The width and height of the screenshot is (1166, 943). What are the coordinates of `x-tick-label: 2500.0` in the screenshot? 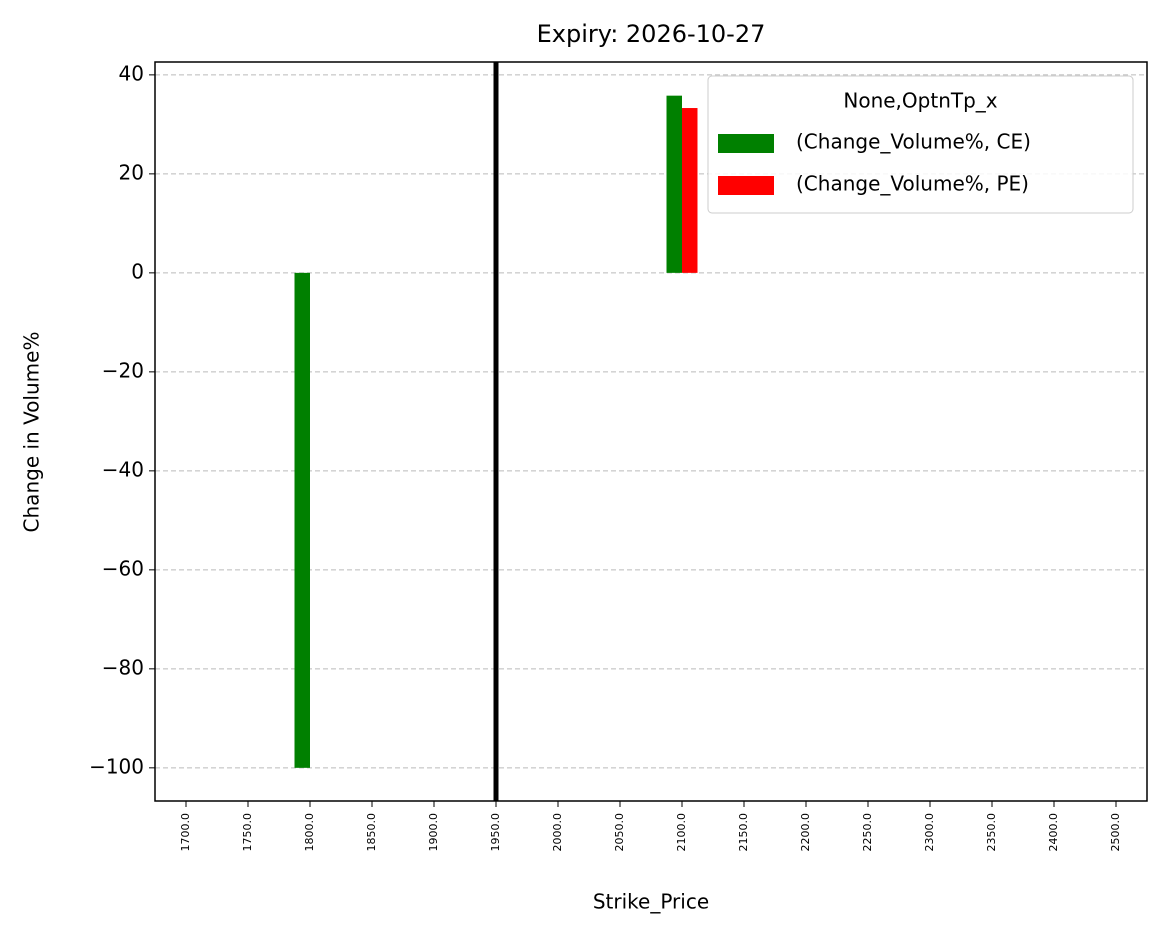 It's located at (1115, 832).